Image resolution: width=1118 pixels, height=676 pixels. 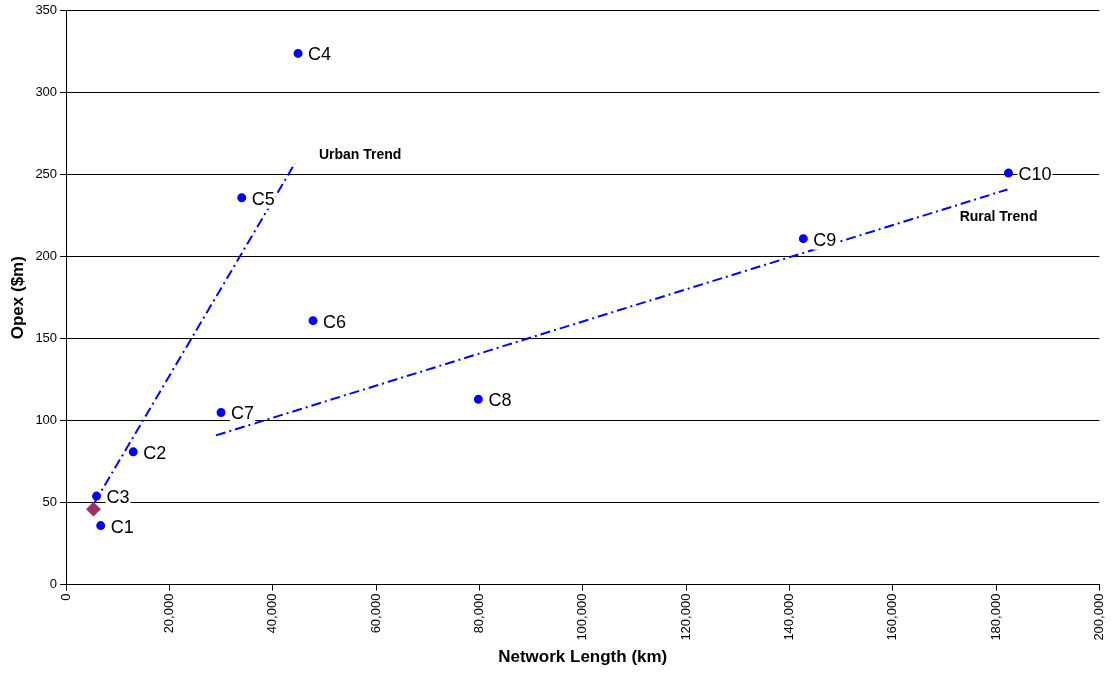 I want to click on y-tick-label: 350, so click(x=46, y=10).